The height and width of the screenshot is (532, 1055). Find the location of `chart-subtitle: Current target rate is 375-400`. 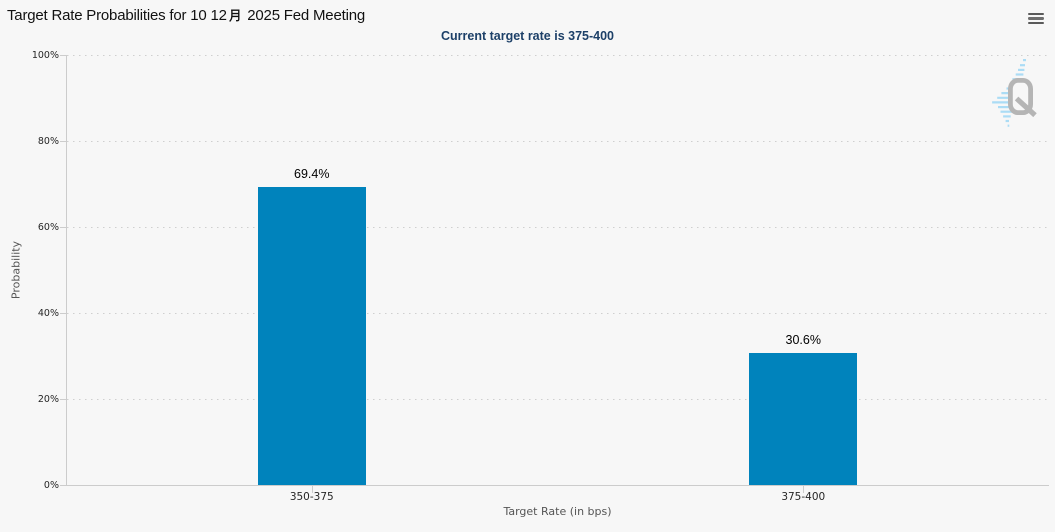

chart-subtitle: Current target rate is 375-400 is located at coordinates (527, 36).